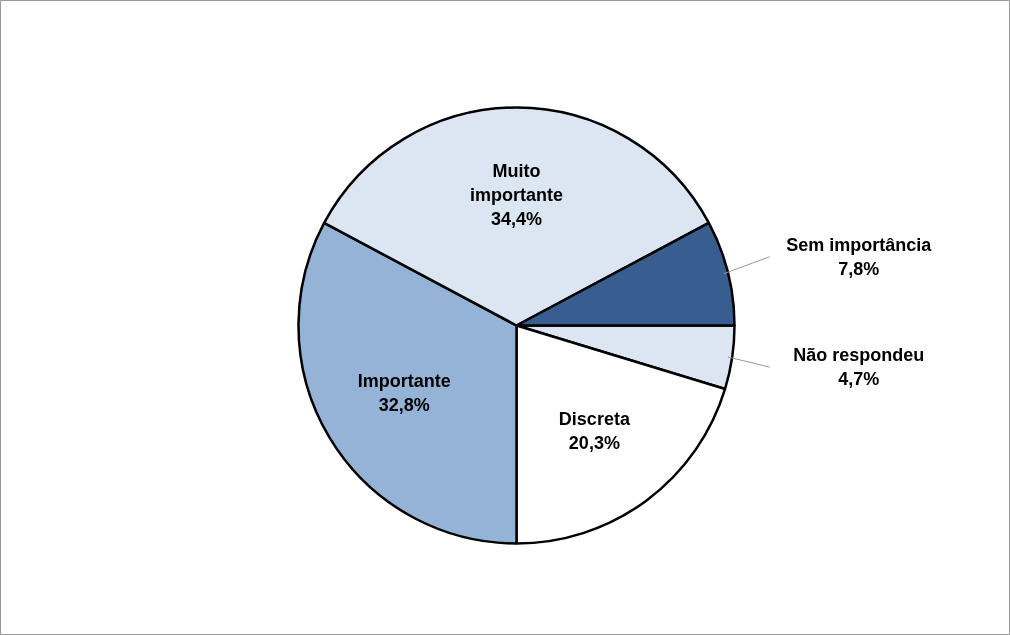  What do you see at coordinates (594, 418) in the screenshot?
I see `slice-label: Discreta` at bounding box center [594, 418].